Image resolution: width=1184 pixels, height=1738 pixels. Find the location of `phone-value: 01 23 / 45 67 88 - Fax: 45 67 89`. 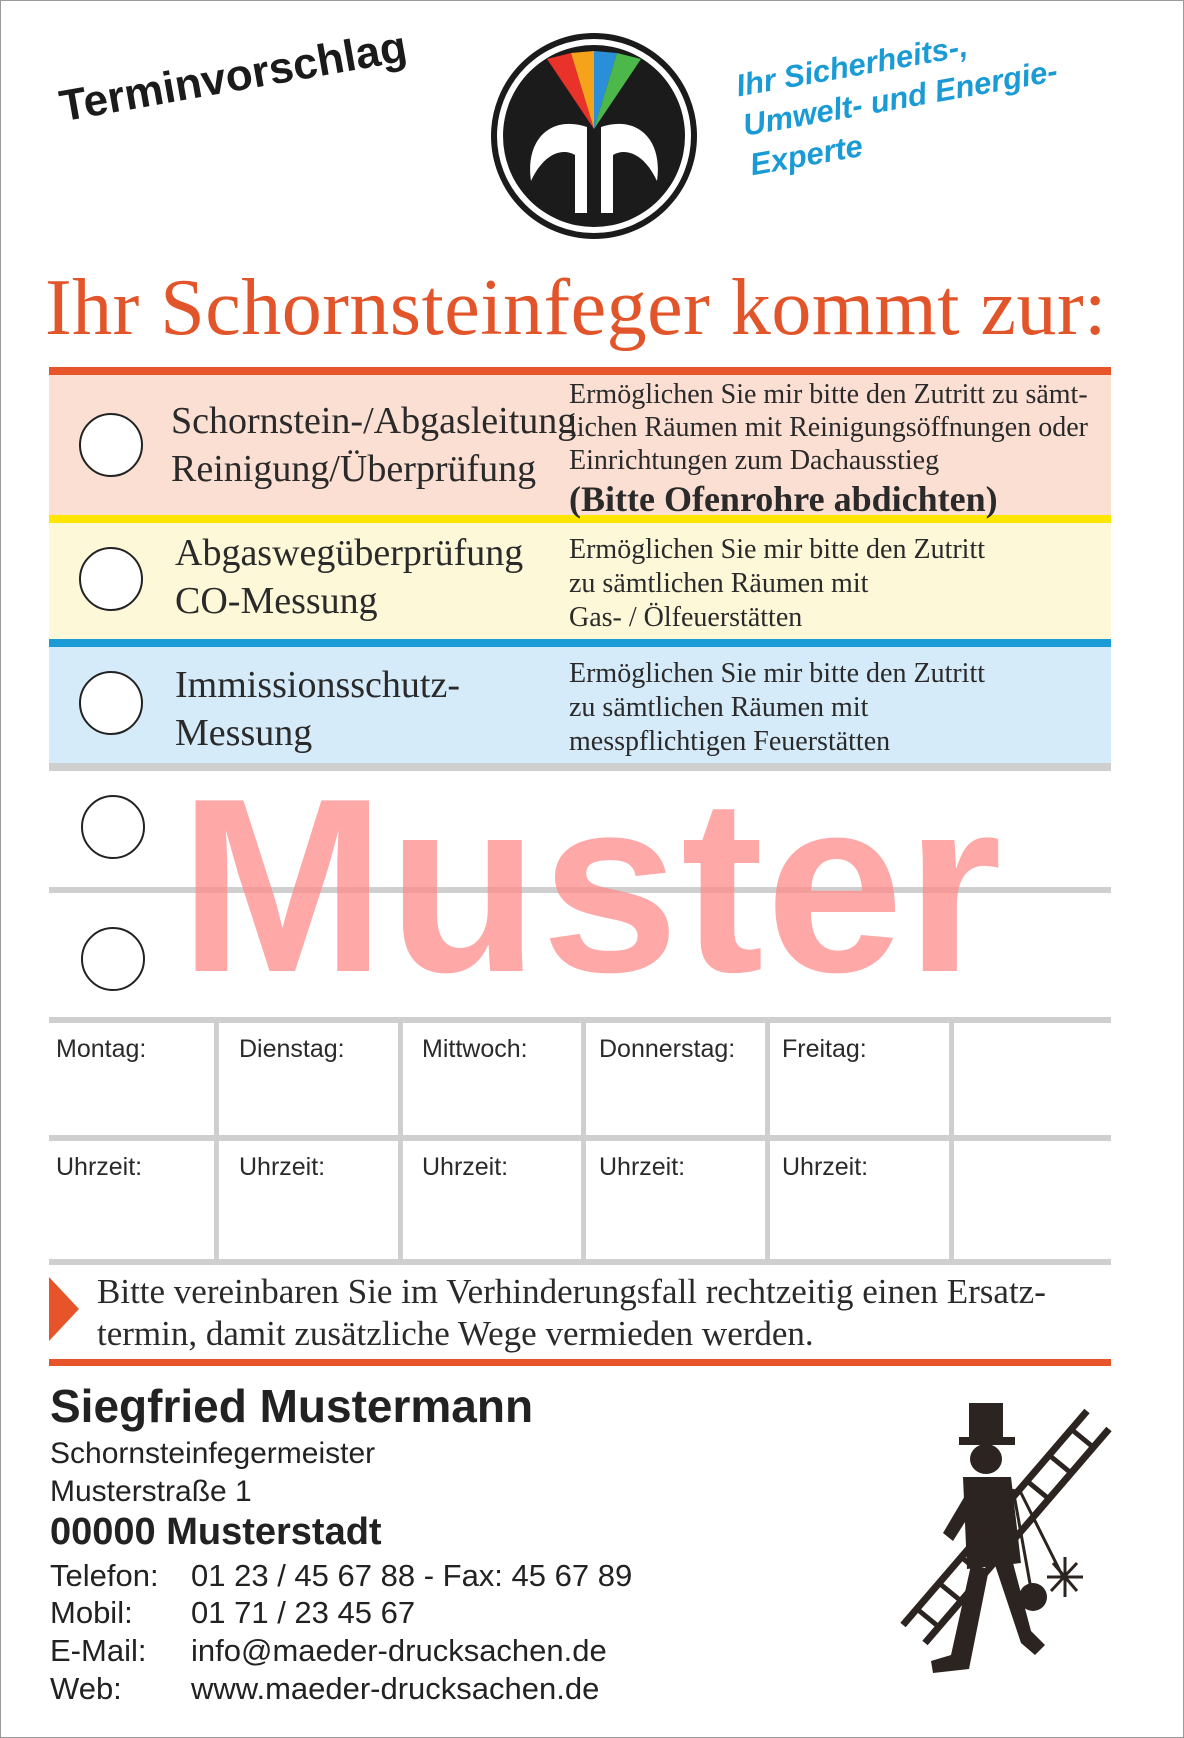

phone-value: 01 23 / 45 67 88 - Fax: 45 67 89 is located at coordinates (412, 1575).